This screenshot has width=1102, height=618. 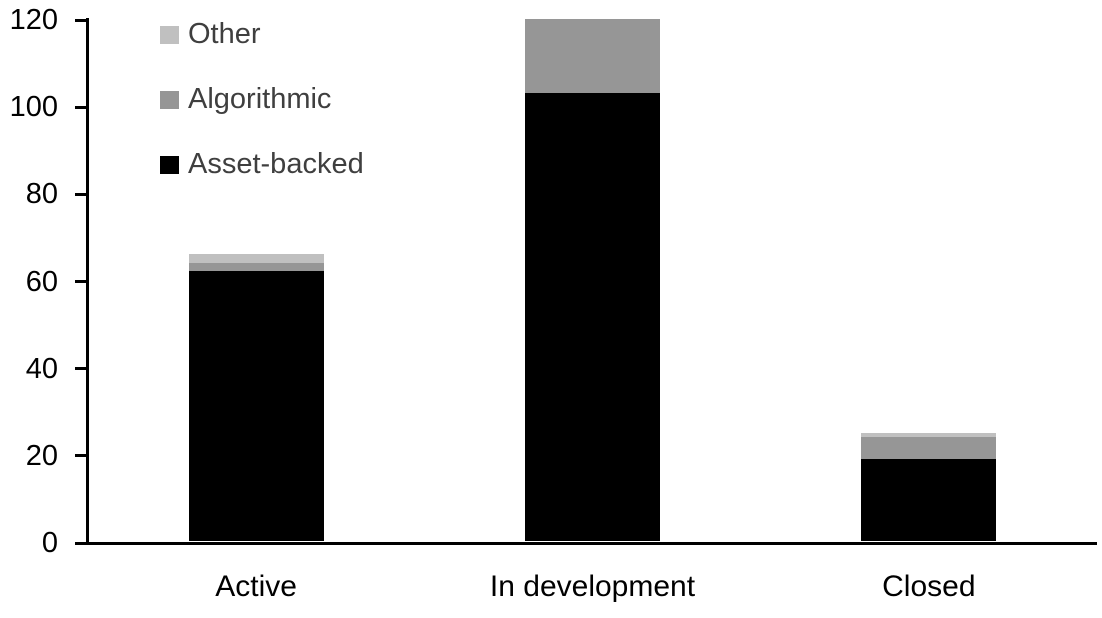 I want to click on x-axis-category-label: Active, so click(x=256, y=586).